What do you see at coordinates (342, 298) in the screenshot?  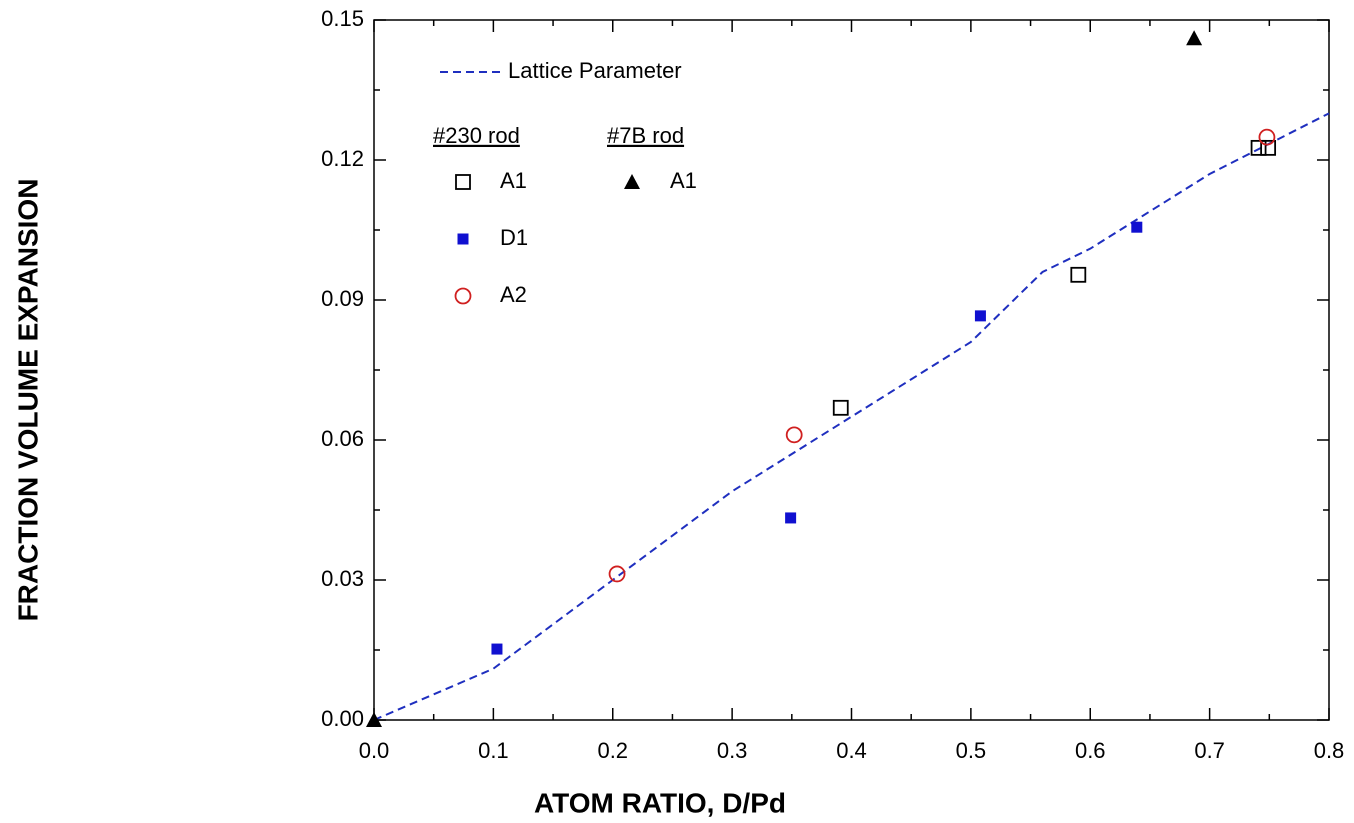 I see `y-tick-label: 0.09` at bounding box center [342, 298].